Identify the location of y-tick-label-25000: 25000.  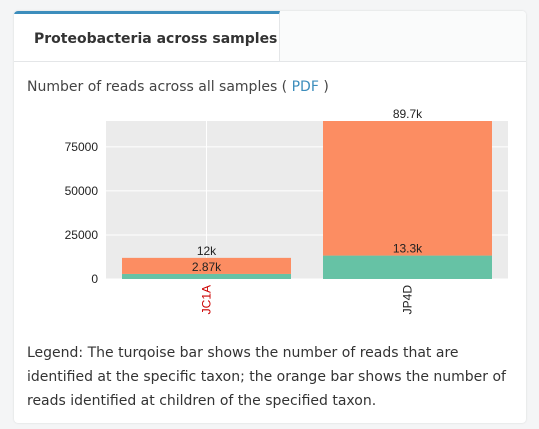
(82, 235).